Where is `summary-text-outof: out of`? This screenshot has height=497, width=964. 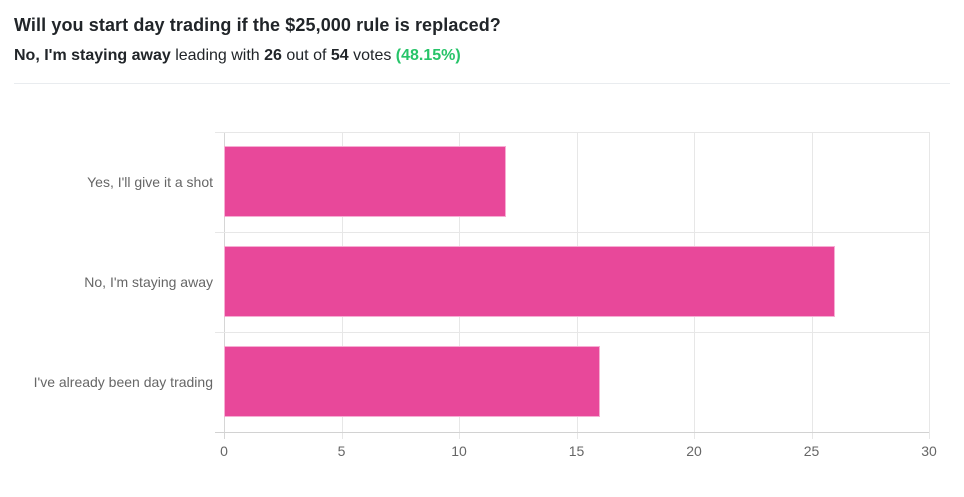
summary-text-outof: out of is located at coordinates (306, 55).